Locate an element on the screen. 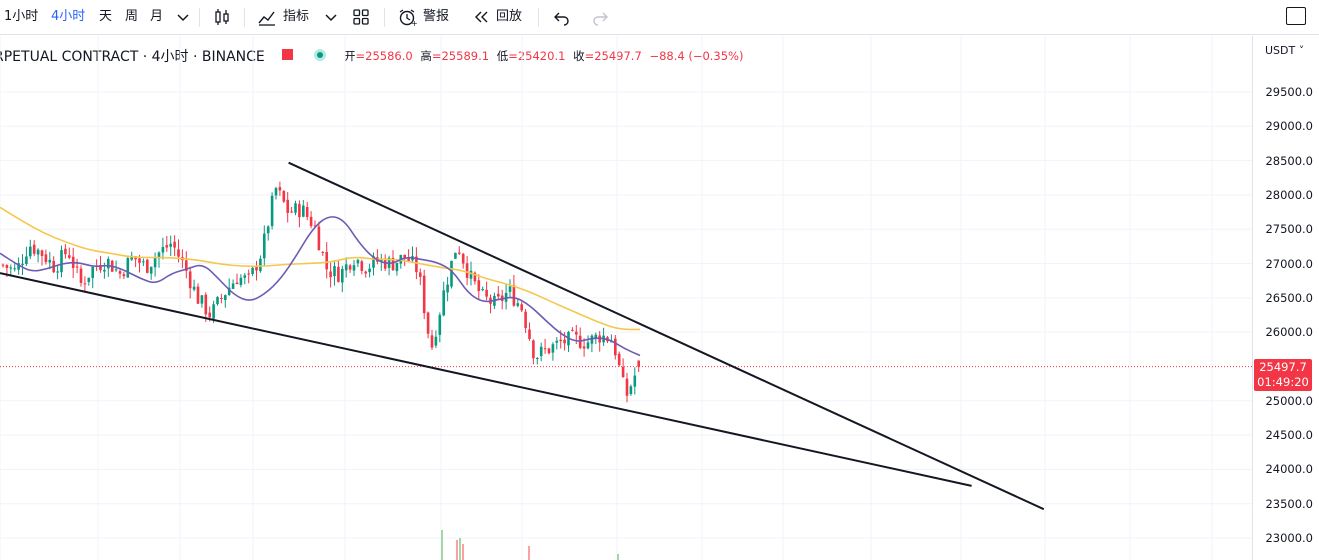 The width and height of the screenshot is (1319, 560). replay-button: 回放 is located at coordinates (509, 16).